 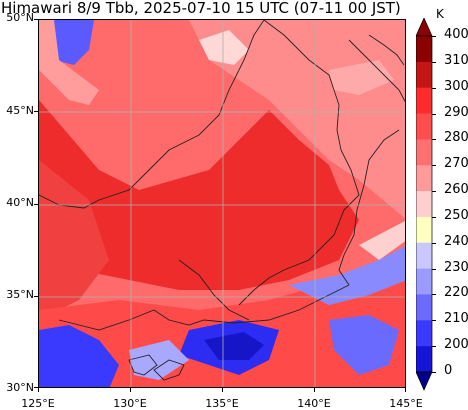 What do you see at coordinates (456, 319) in the screenshot?
I see `colorbar-label: 210` at bounding box center [456, 319].